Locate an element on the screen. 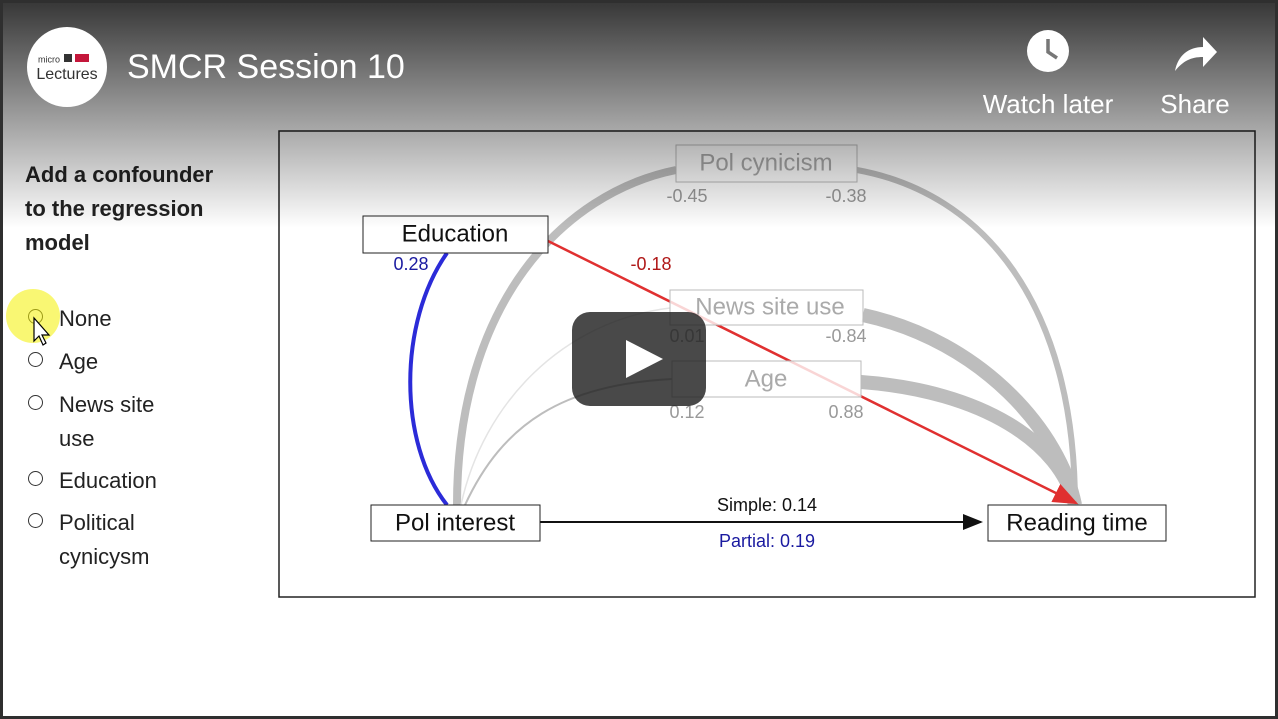  node-label: Pol interest is located at coordinates (455, 522).